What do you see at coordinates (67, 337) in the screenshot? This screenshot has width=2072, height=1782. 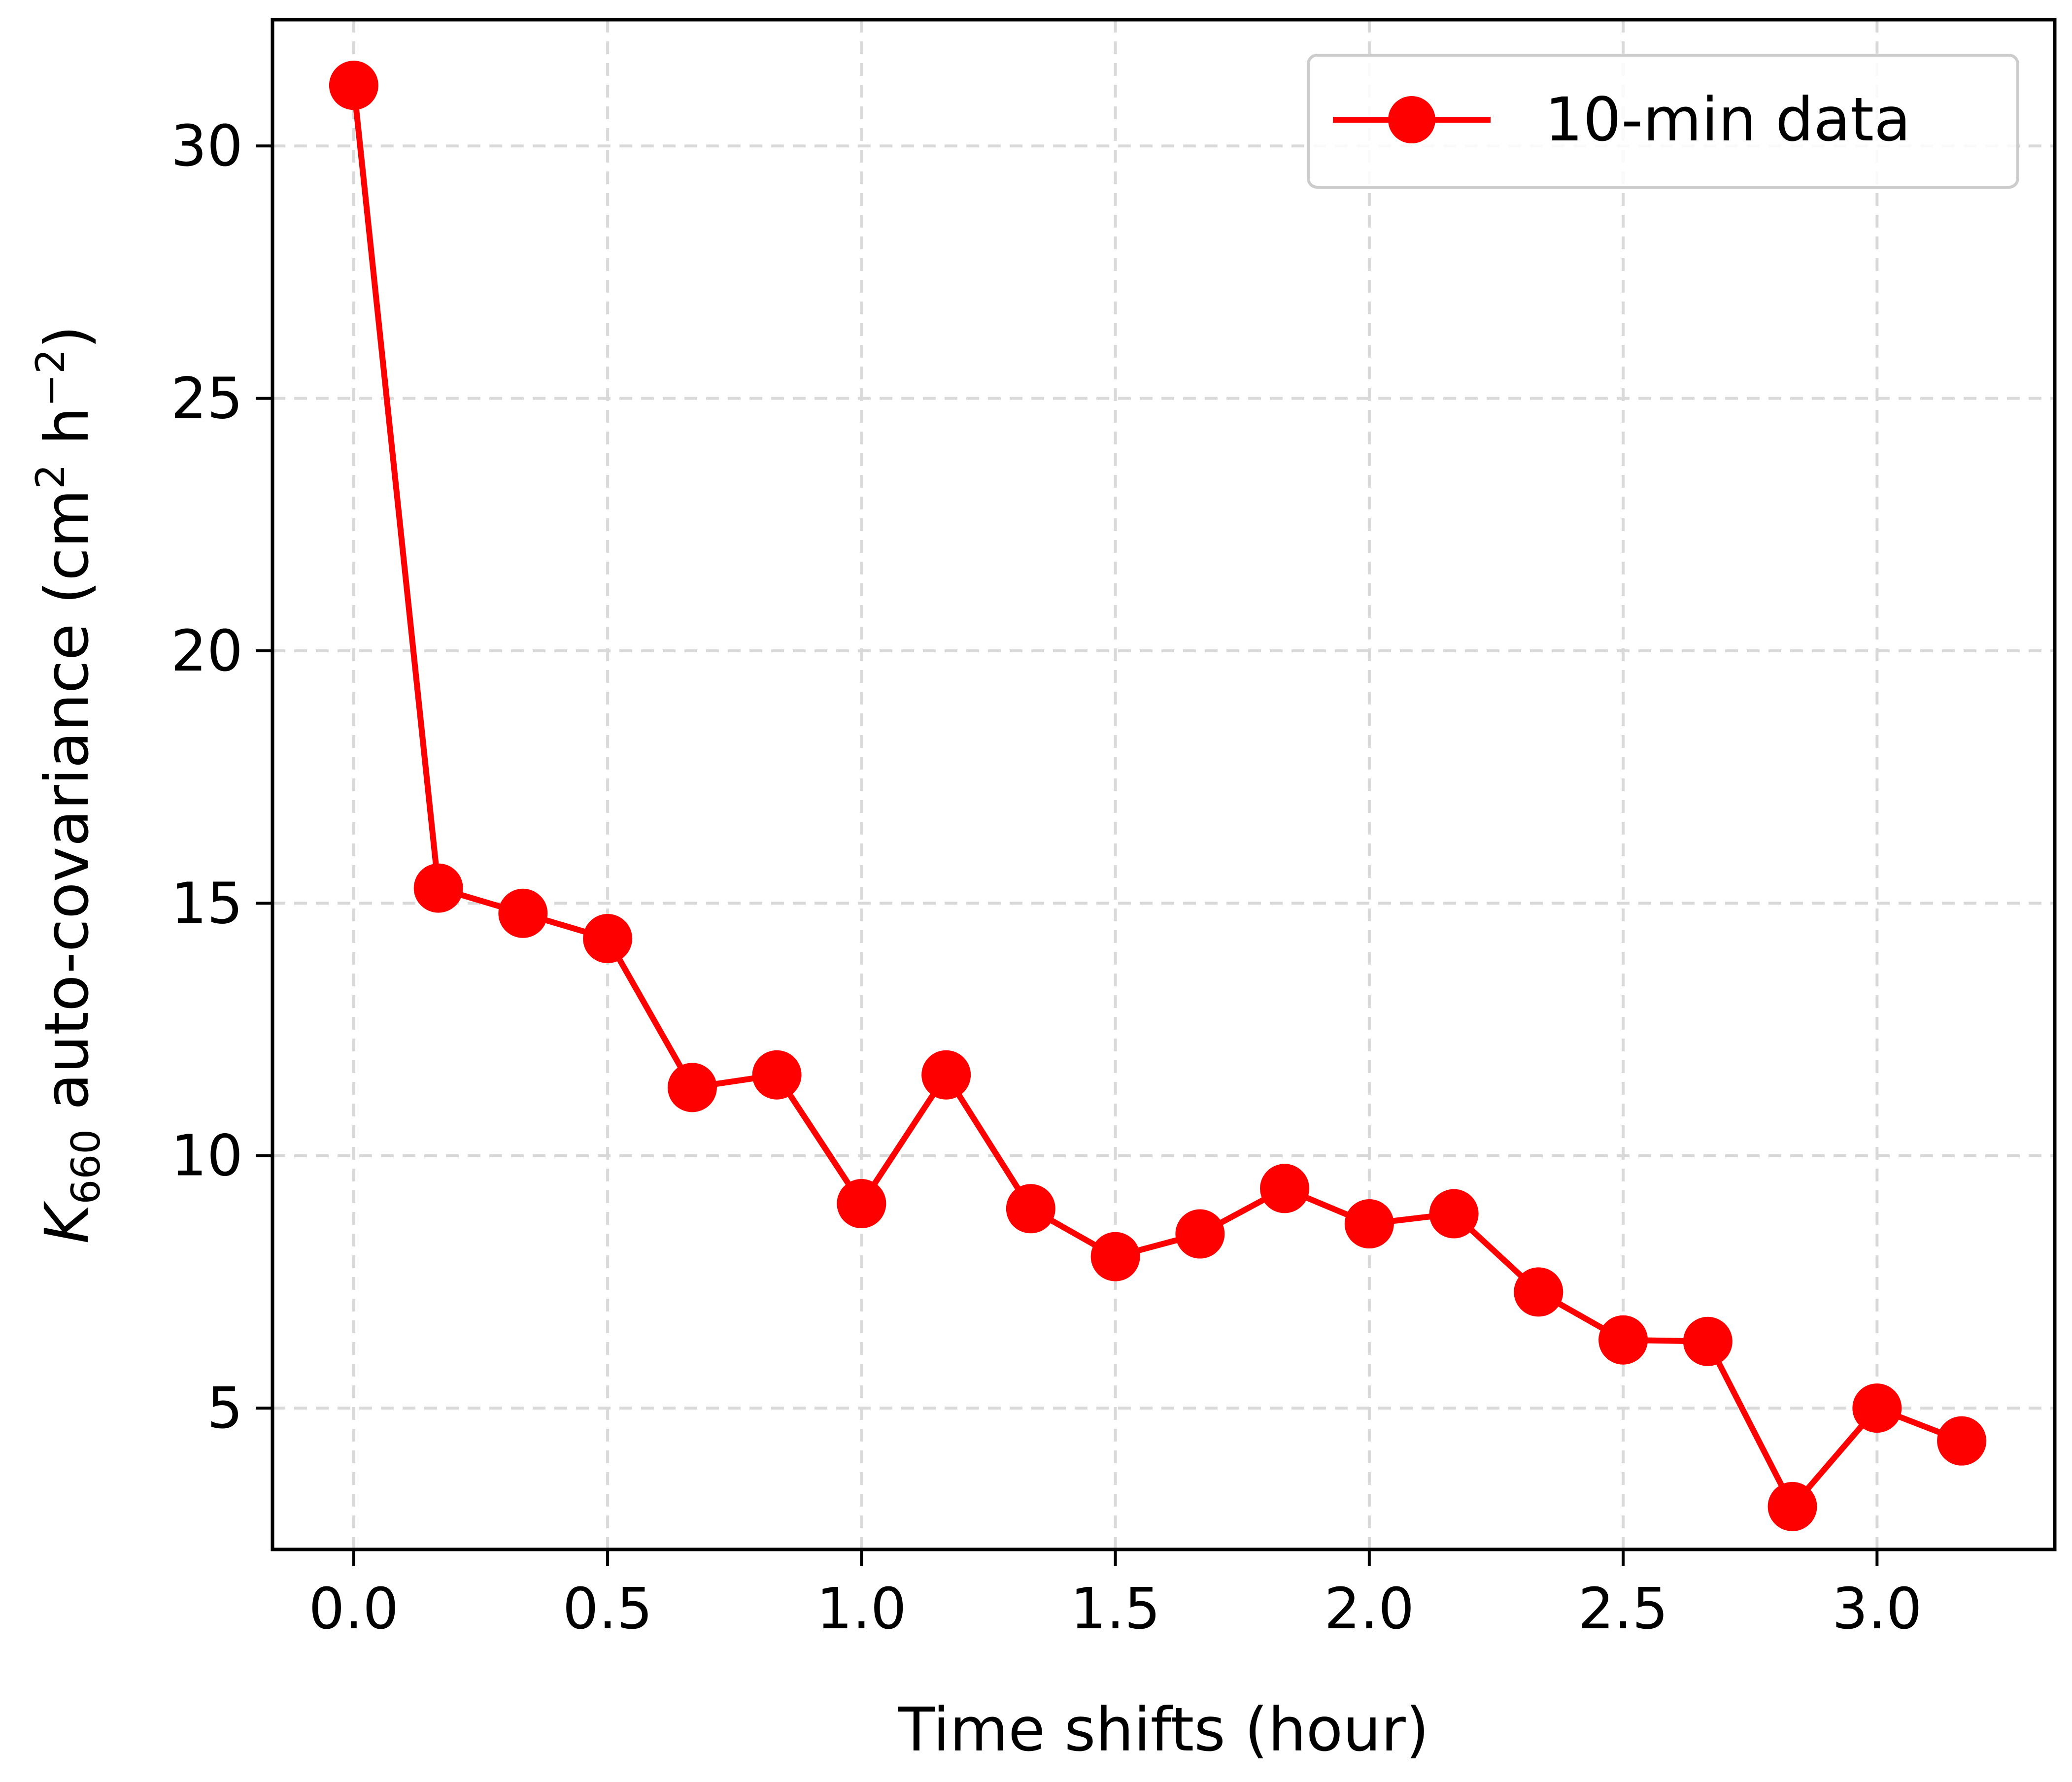 I see `y-axis-label-end: )` at bounding box center [67, 337].